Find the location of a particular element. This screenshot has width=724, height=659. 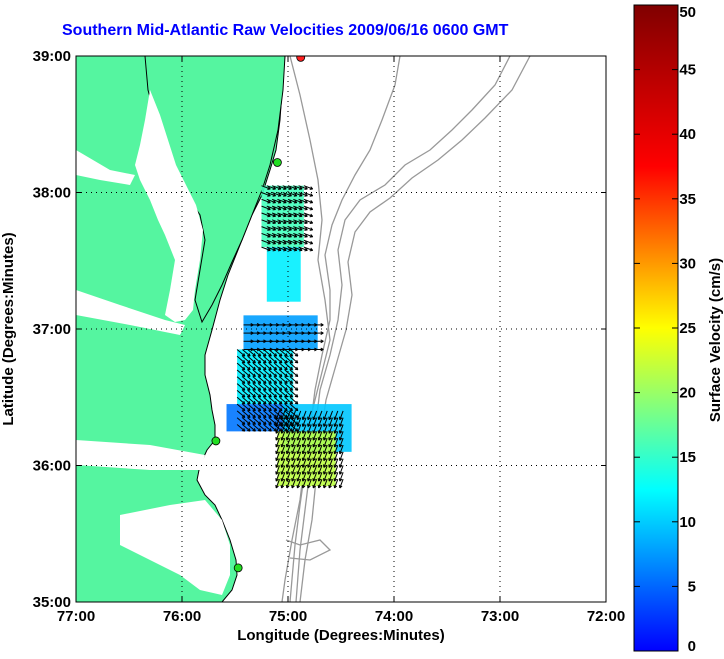

y-tick-label: 38:00 is located at coordinates (52, 193).